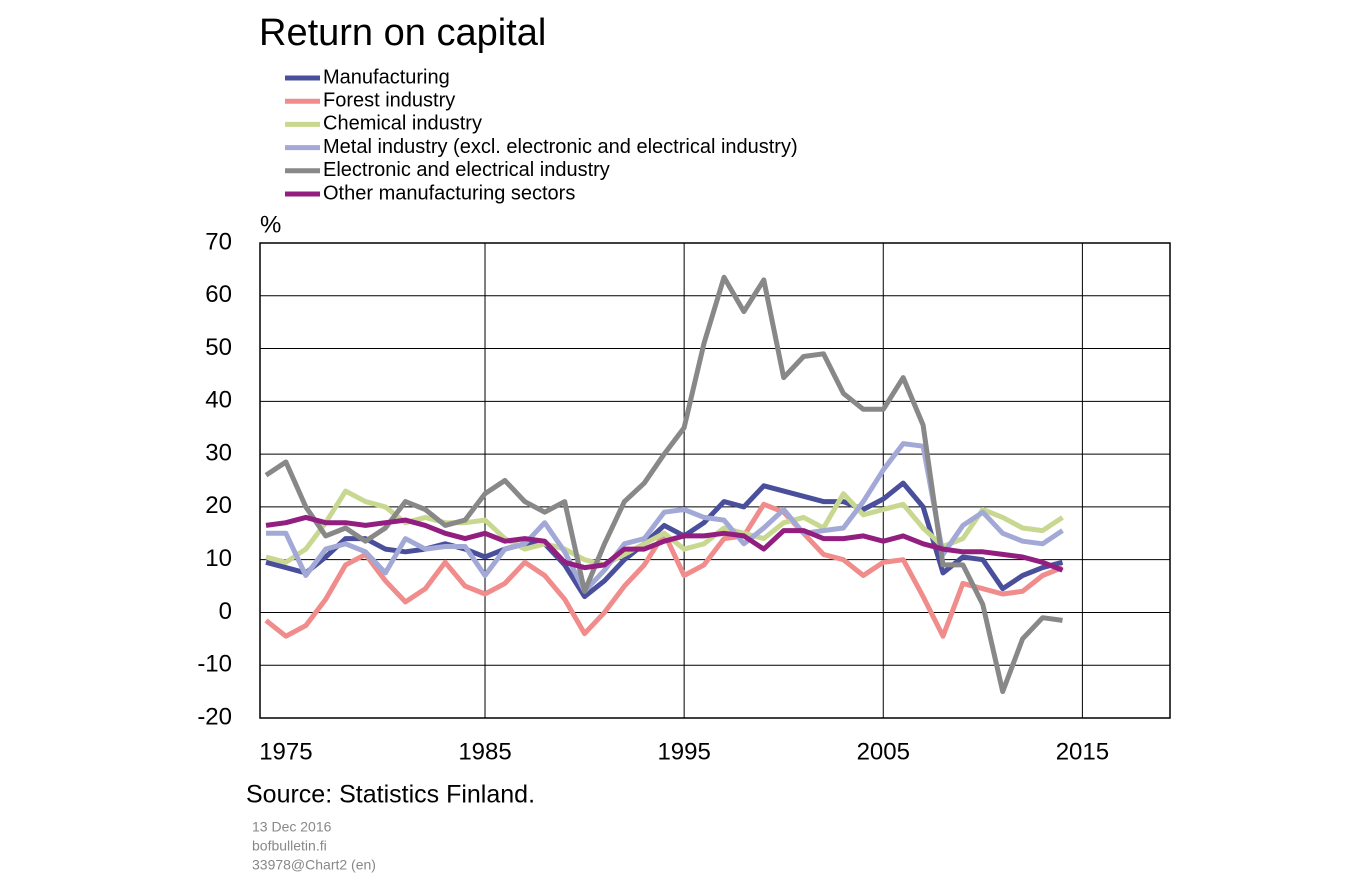 The height and width of the screenshot is (880, 1348). Describe the element at coordinates (402, 124) in the screenshot. I see `legend-label: Chemical industry` at that location.